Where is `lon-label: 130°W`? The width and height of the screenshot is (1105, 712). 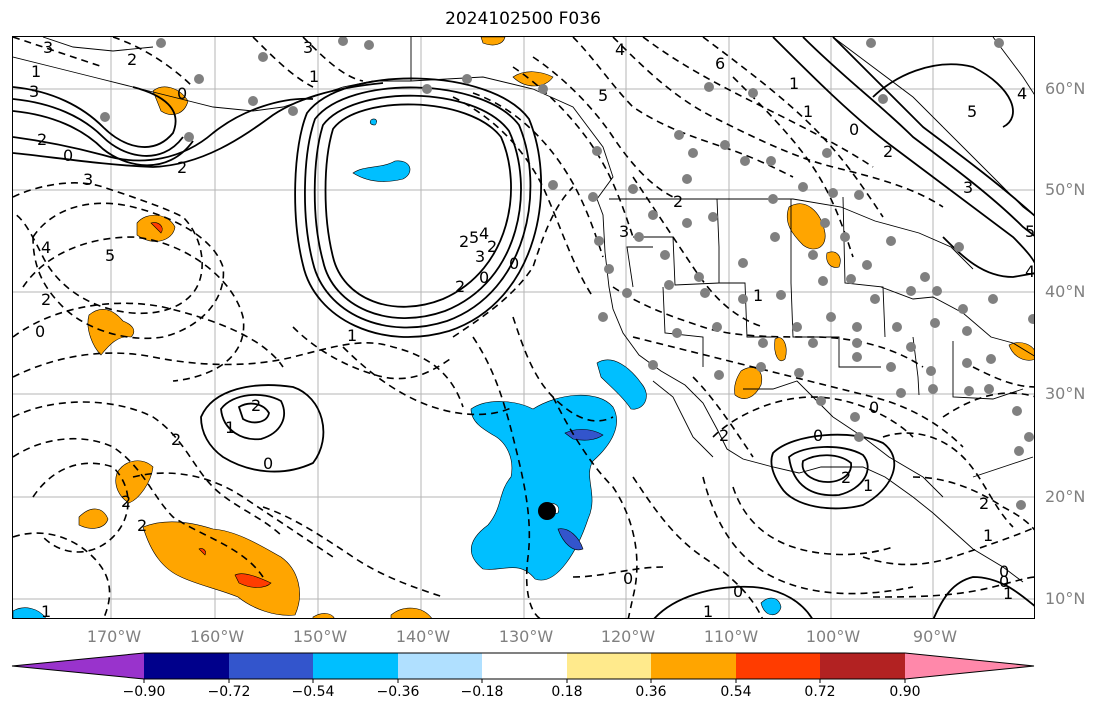
lon-label: 130°W is located at coordinates (526, 636).